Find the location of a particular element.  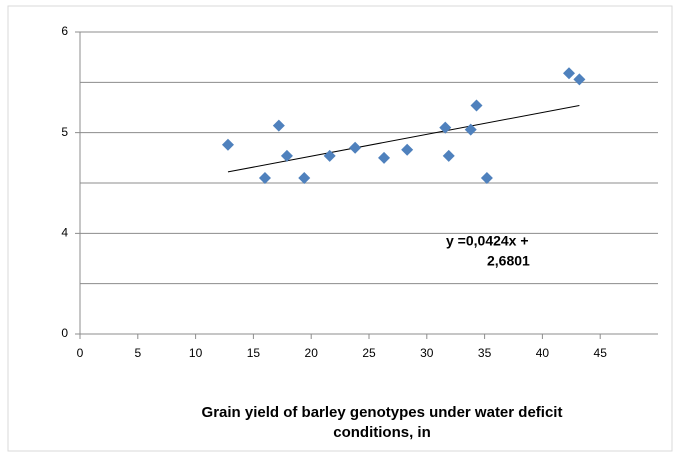

y-tick-label: 0 is located at coordinates (64, 333).